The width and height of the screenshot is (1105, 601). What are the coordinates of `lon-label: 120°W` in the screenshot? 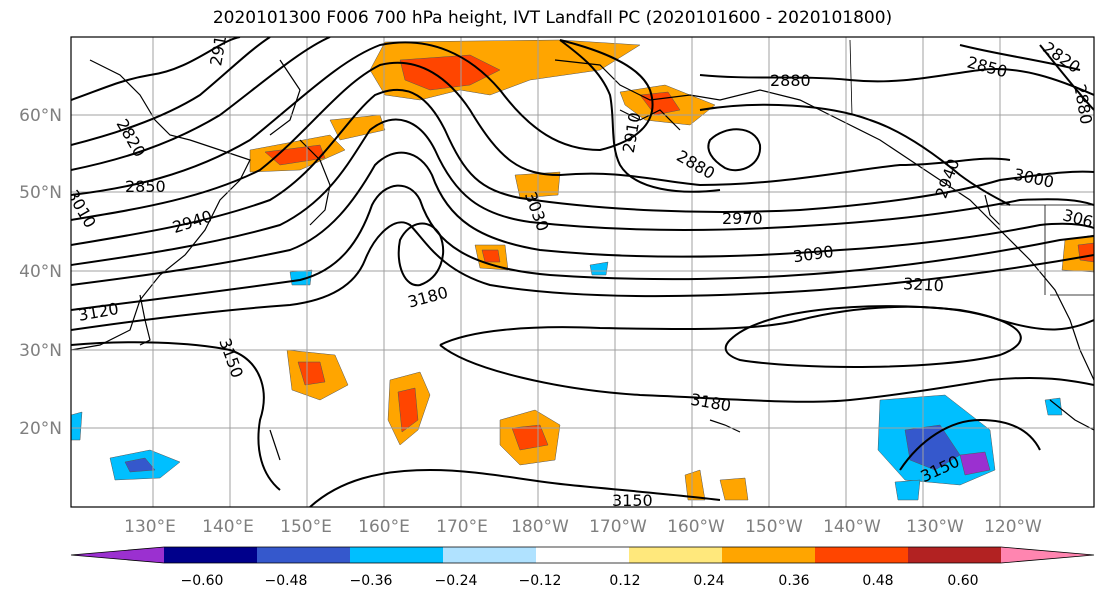 It's located at (1013, 527).